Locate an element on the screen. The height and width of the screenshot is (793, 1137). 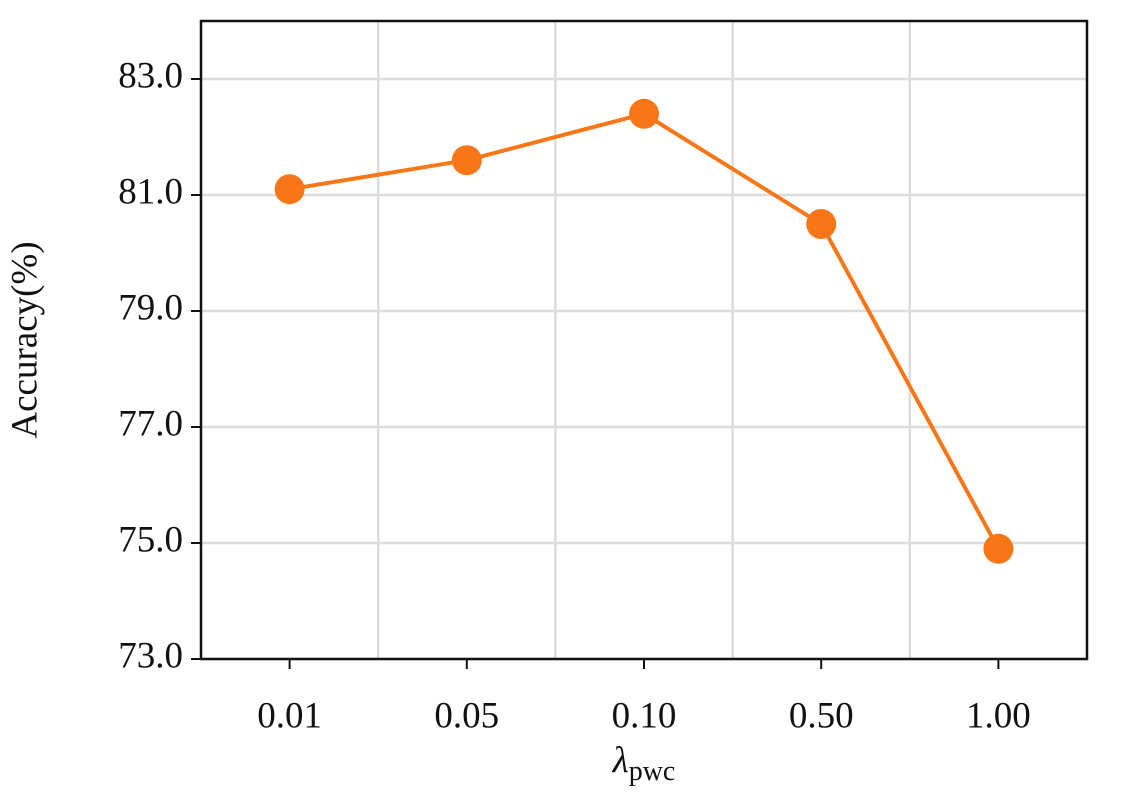
y-tick-label: 79.0 is located at coordinates (150, 307).